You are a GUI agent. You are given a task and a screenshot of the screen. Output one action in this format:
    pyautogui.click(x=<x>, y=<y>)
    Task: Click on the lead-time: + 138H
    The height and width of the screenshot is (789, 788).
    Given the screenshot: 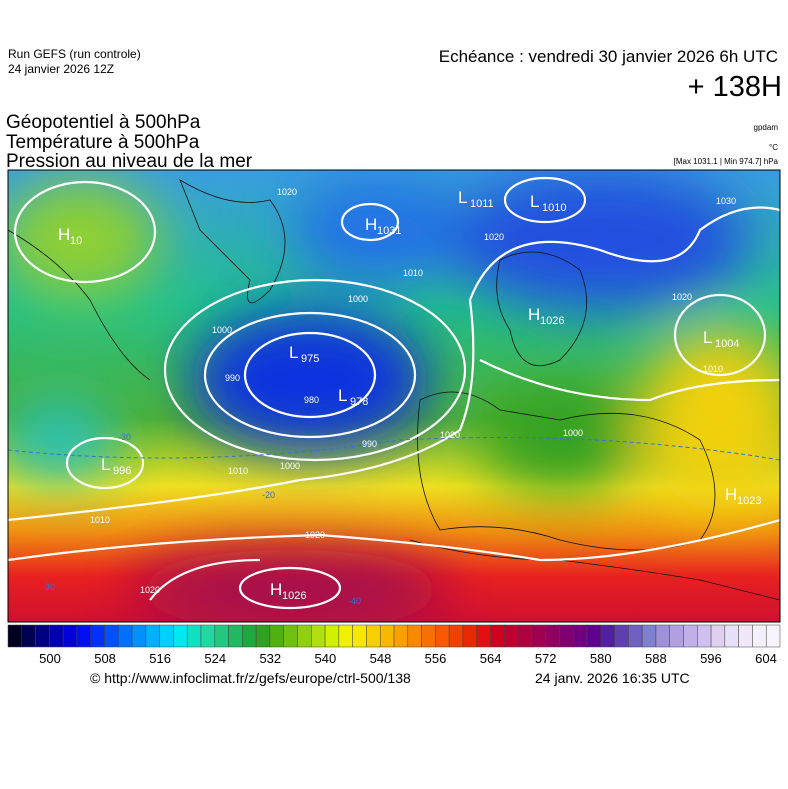 What is the action you would take?
    pyautogui.click(x=735, y=87)
    